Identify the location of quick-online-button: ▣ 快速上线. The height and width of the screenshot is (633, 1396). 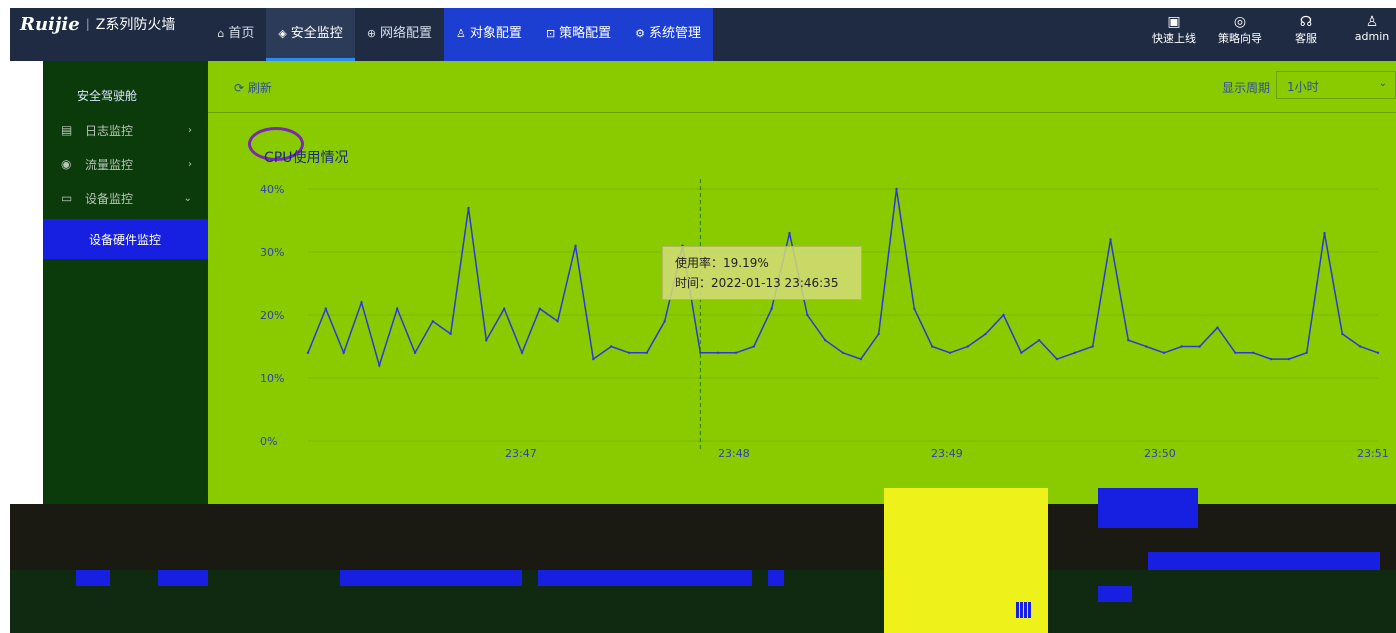
(1174, 30).